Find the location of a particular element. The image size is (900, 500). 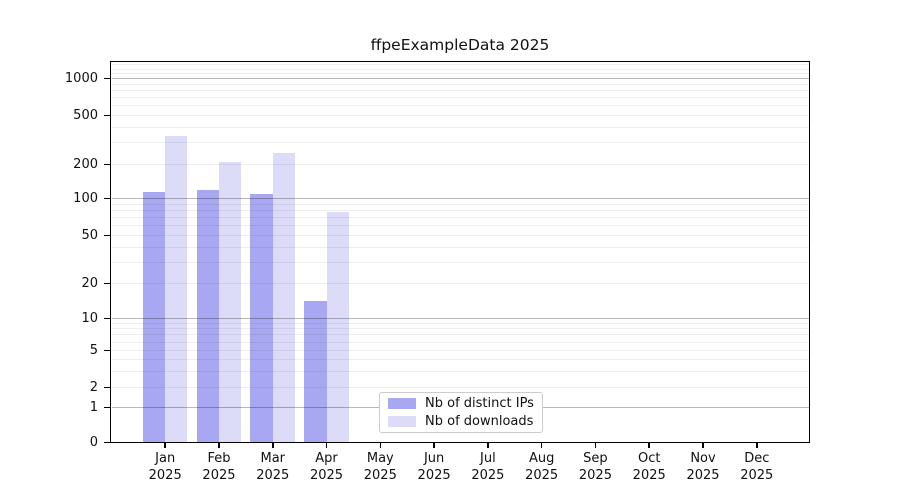

month-name: Sep is located at coordinates (595, 458).